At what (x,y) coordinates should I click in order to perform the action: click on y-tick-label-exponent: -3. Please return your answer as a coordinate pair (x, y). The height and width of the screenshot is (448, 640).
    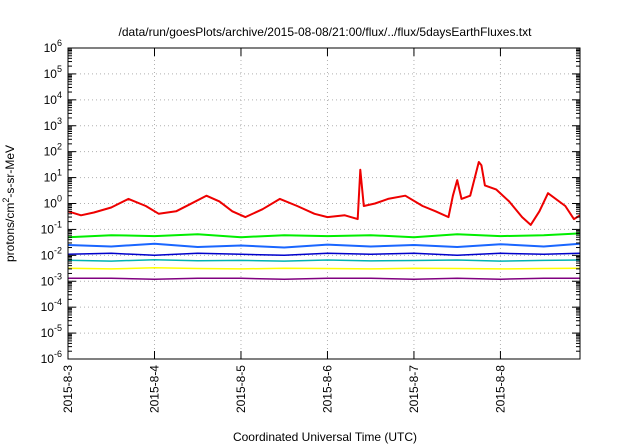
    Looking at the image, I should click on (58, 276).